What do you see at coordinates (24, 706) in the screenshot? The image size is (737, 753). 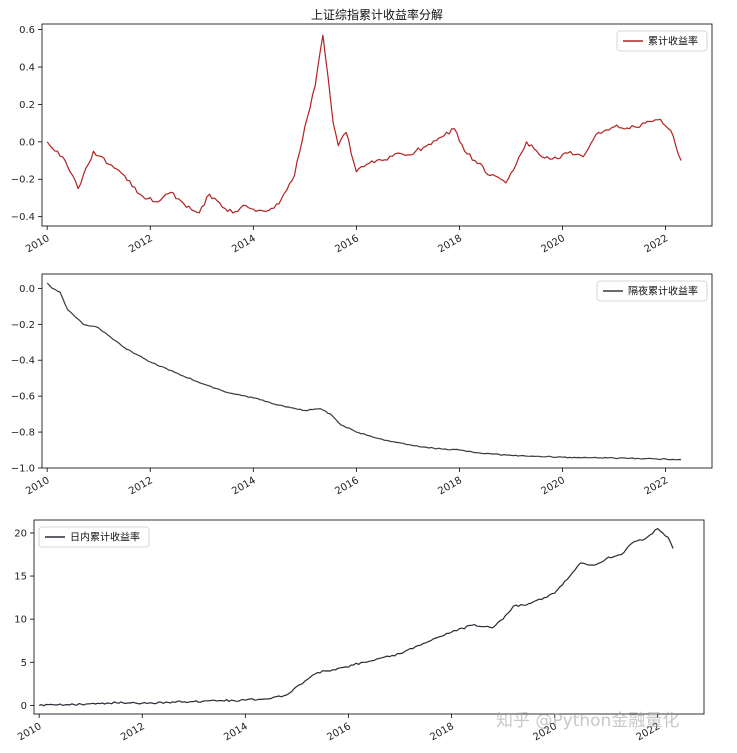 I see `y-tick-label: 0` at bounding box center [24, 706].